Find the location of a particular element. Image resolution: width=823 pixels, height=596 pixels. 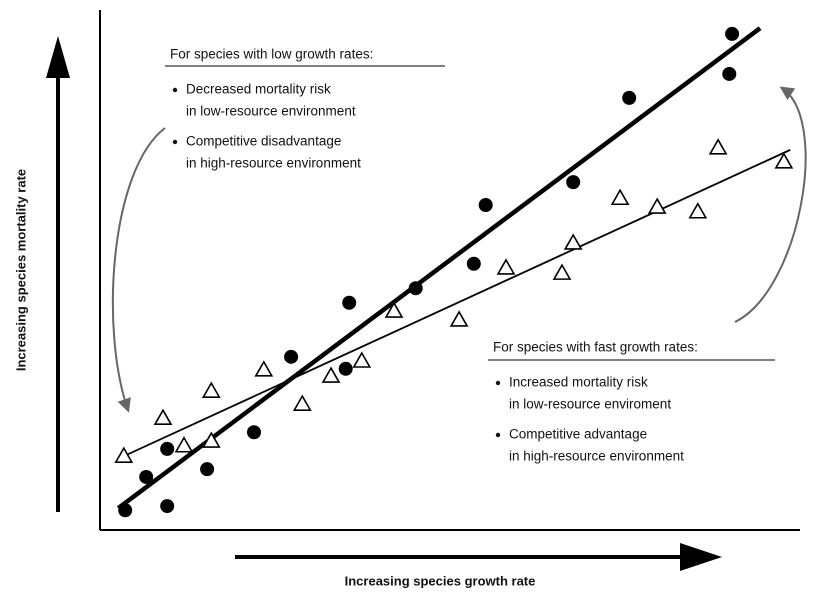

annotation-text: Increased mortality risk is located at coordinates (578, 382).